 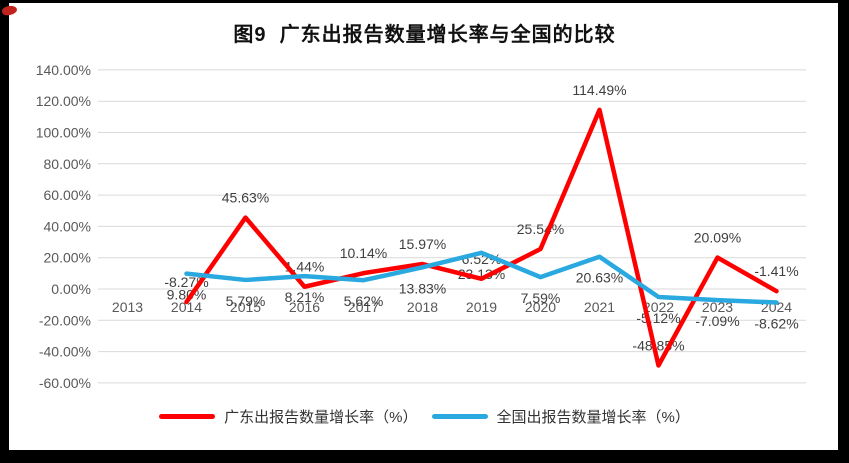 I want to click on y-axis-tick-label: -40.00%, so click(x=65, y=352).